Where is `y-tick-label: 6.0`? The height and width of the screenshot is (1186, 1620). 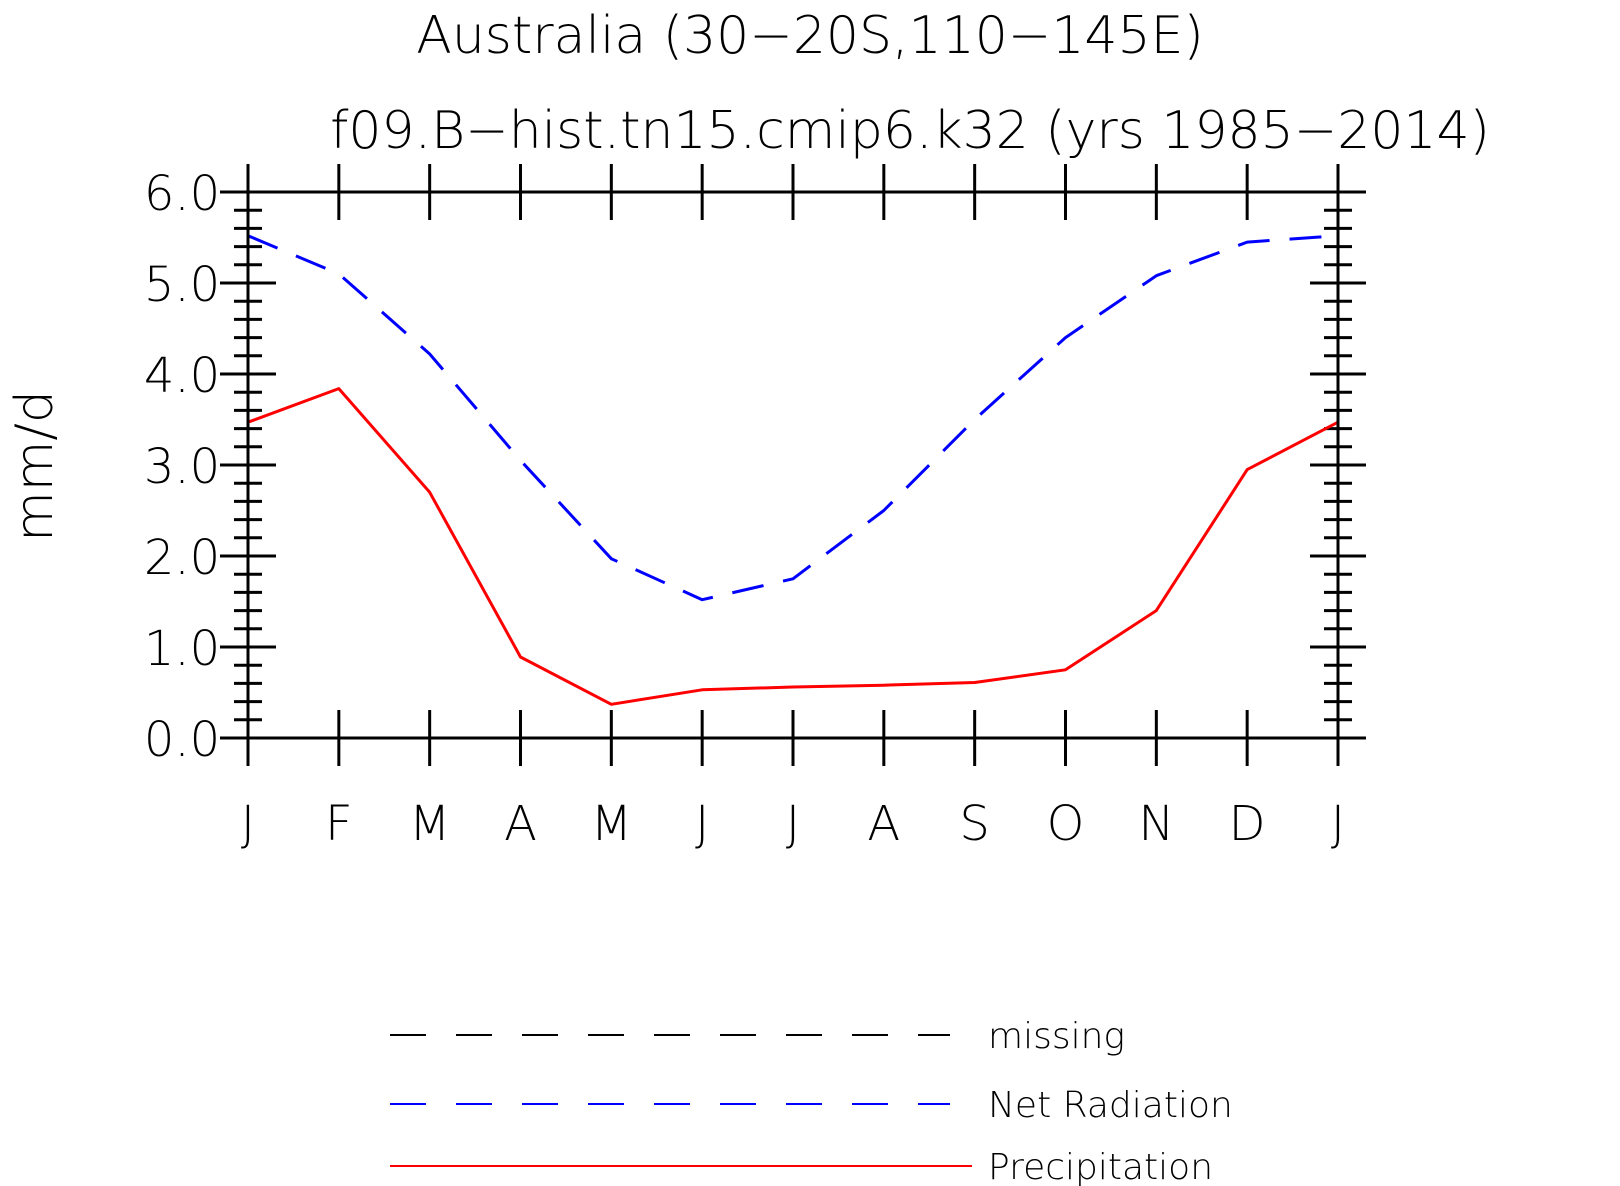 y-tick-label: 6.0 is located at coordinates (182, 194).